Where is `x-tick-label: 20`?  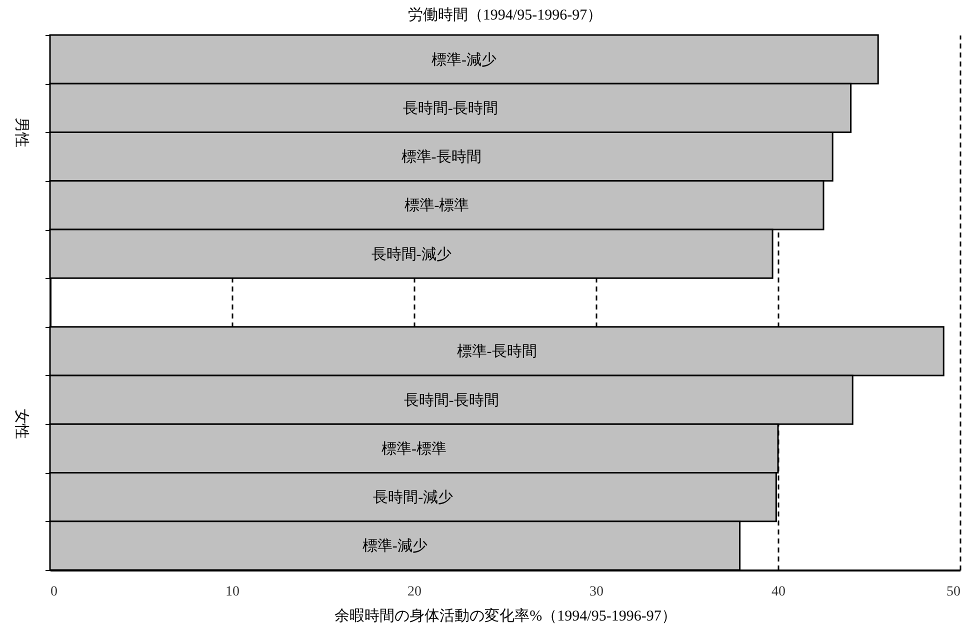 x-tick-label: 20 is located at coordinates (415, 592).